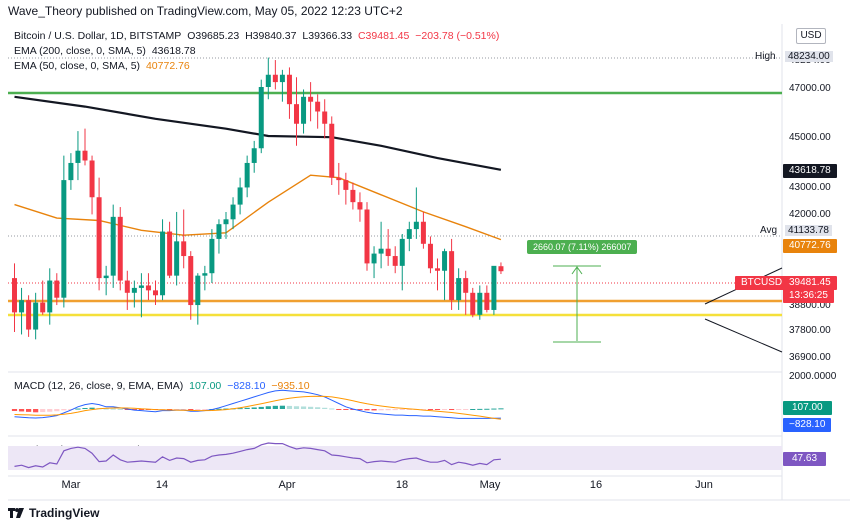 The width and height of the screenshot is (850, 527). What do you see at coordinates (813, 376) in the screenshot?
I see `y-tick-label: 2000.0000` at bounding box center [813, 376].